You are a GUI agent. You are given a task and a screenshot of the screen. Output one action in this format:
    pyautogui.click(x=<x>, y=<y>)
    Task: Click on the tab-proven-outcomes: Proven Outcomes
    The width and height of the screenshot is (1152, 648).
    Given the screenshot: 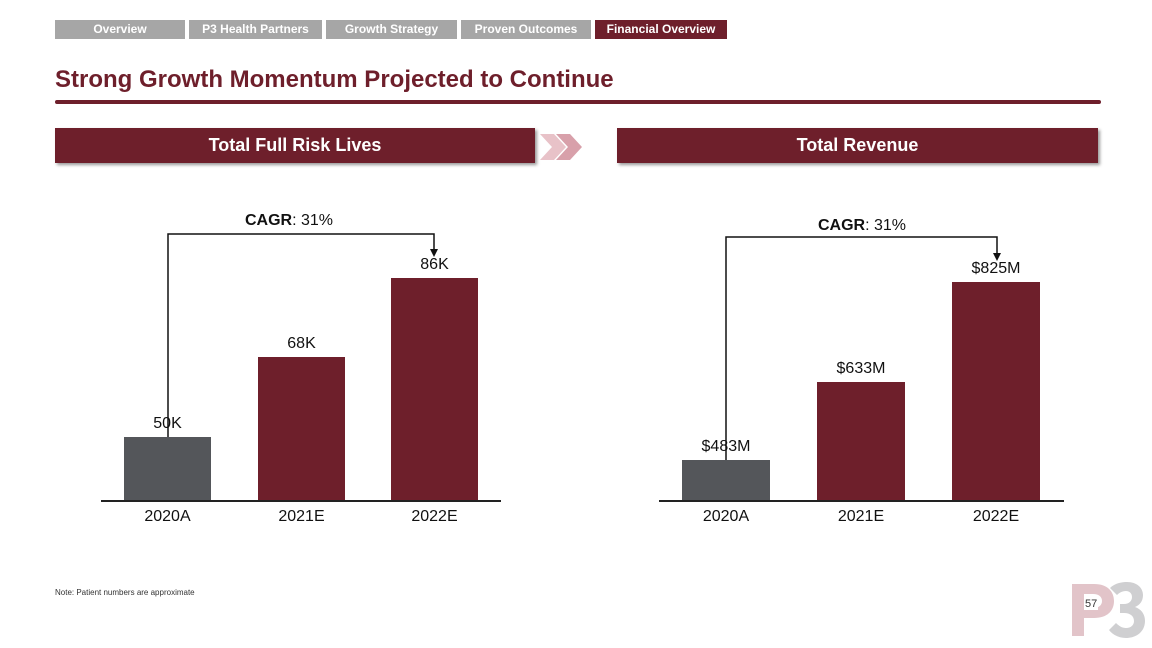 What is the action you would take?
    pyautogui.click(x=526, y=29)
    